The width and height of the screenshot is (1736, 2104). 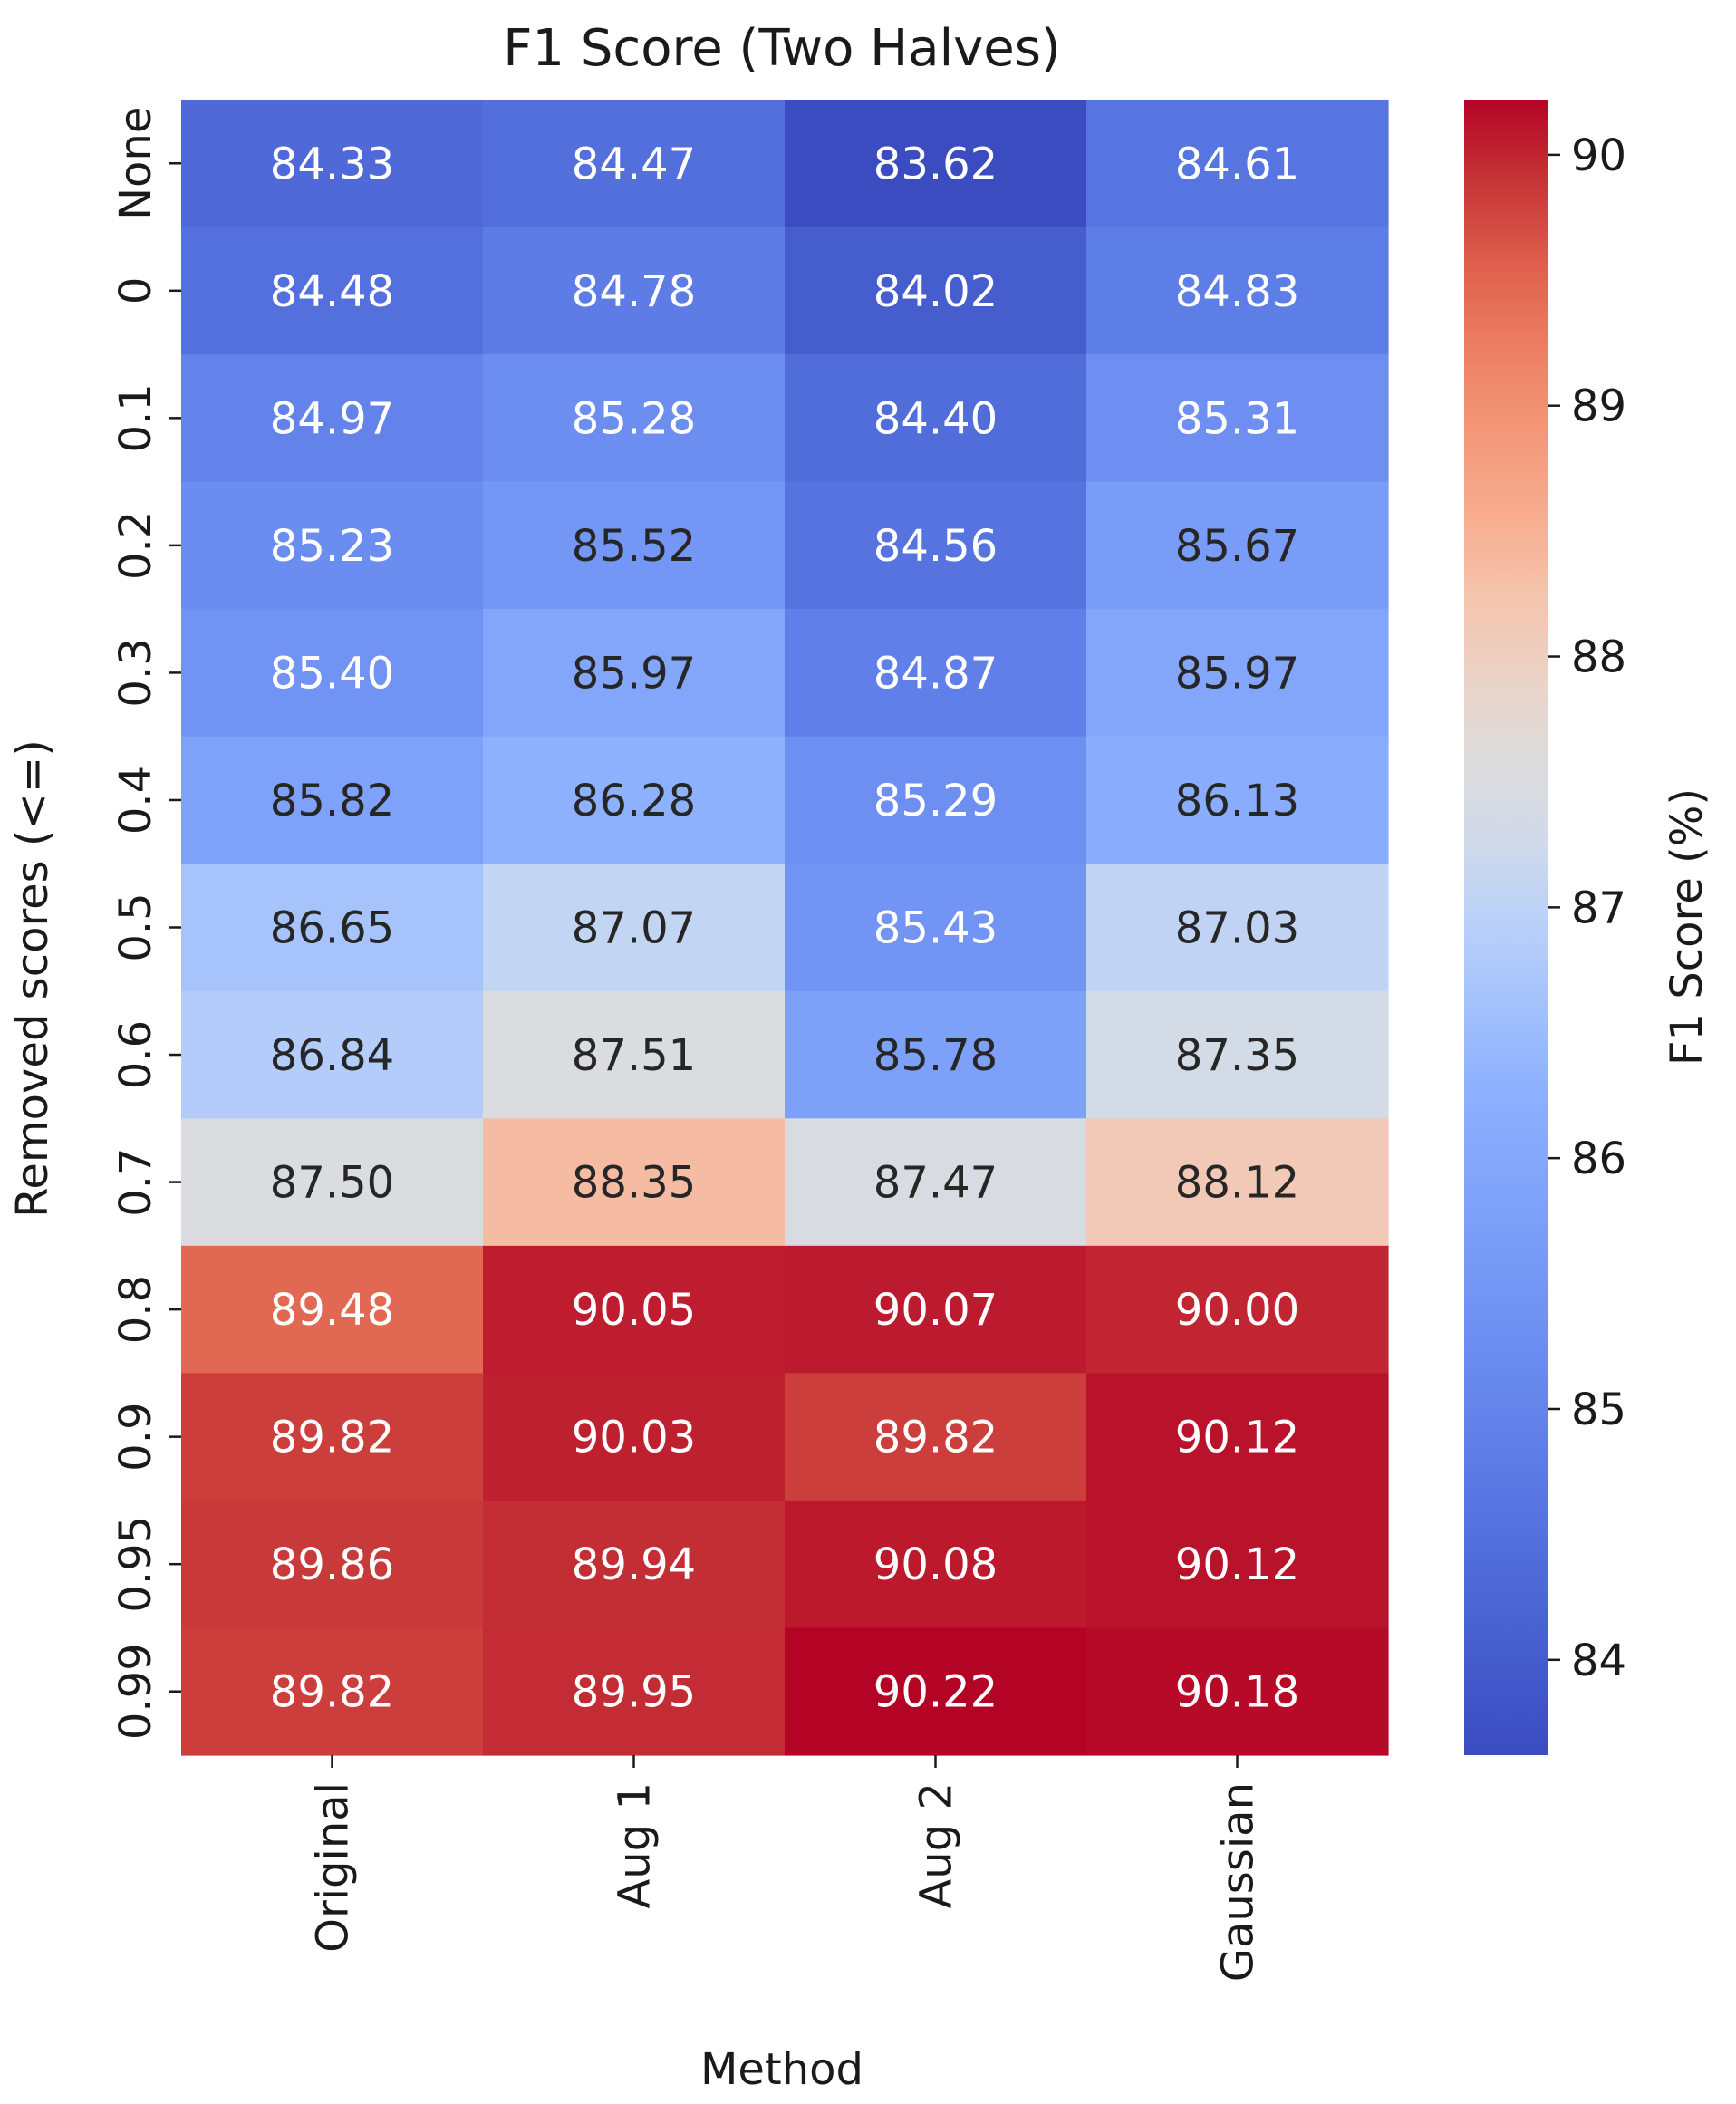 I want to click on y-tick-label: 0.6, so click(x=136, y=1055).